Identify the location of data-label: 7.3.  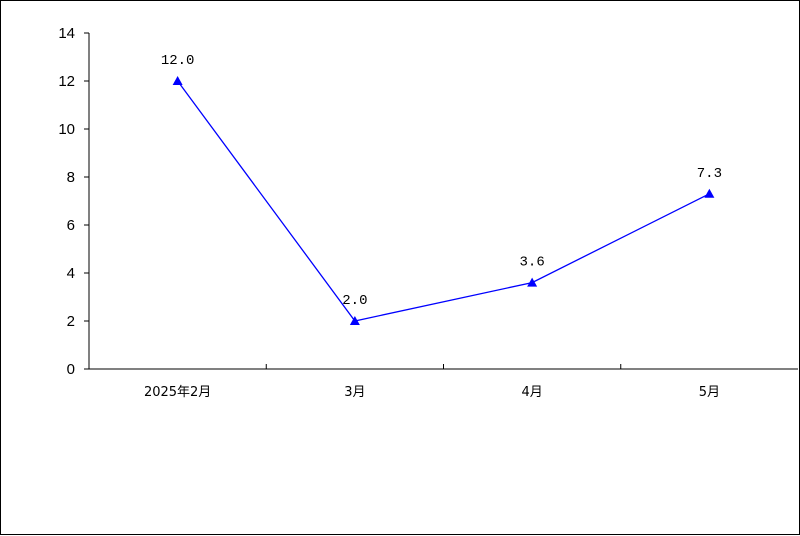
(709, 174).